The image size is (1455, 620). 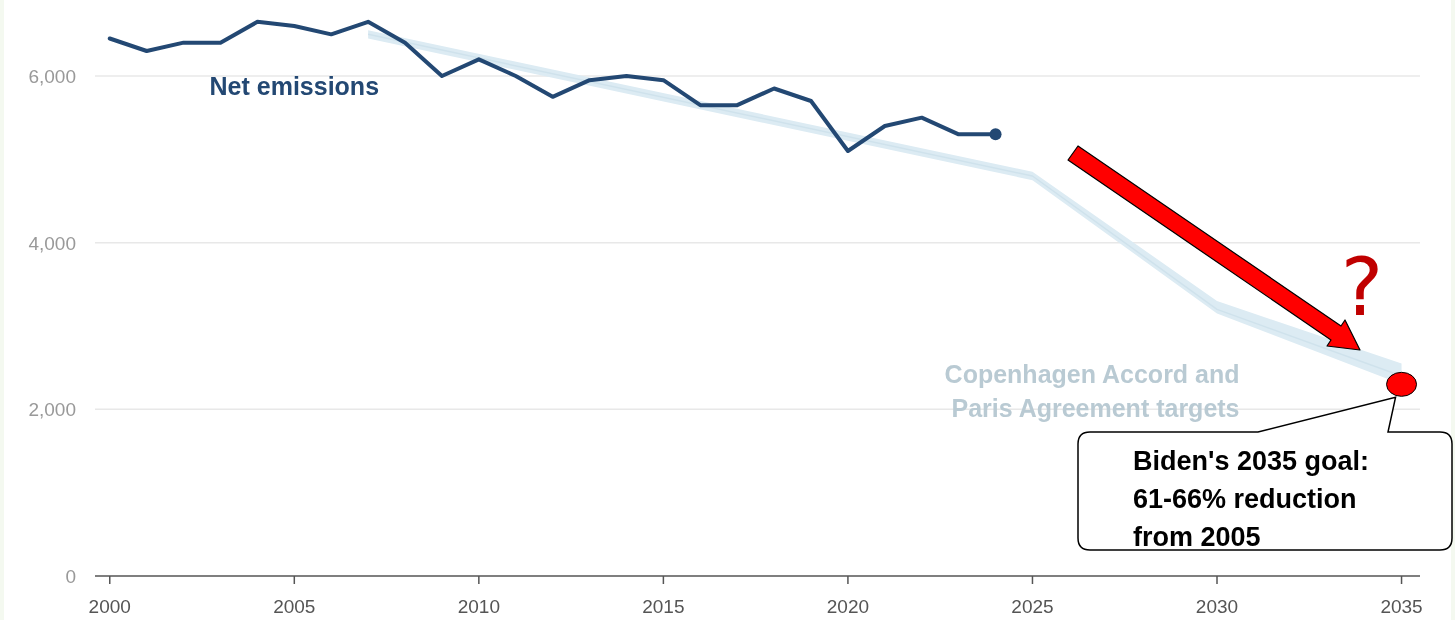 What do you see at coordinates (1401, 606) in the screenshot?
I see `x-tick-label: 2035` at bounding box center [1401, 606].